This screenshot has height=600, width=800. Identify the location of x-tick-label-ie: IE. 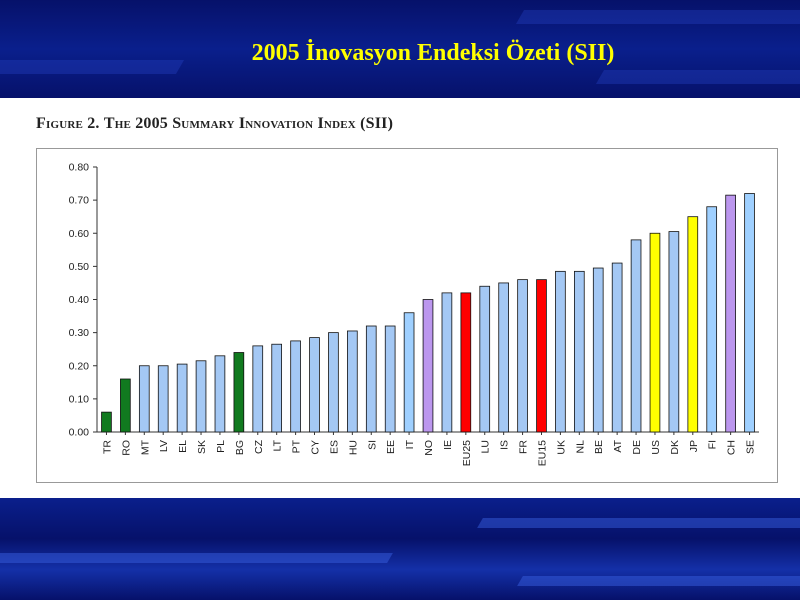
(448, 445).